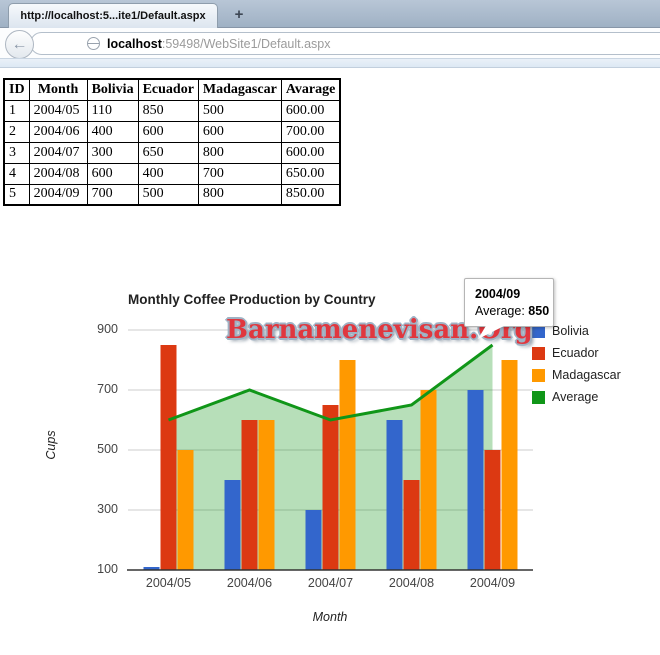 The width and height of the screenshot is (660, 655). What do you see at coordinates (58, 89) in the screenshot?
I see `table-header-month: Month` at bounding box center [58, 89].